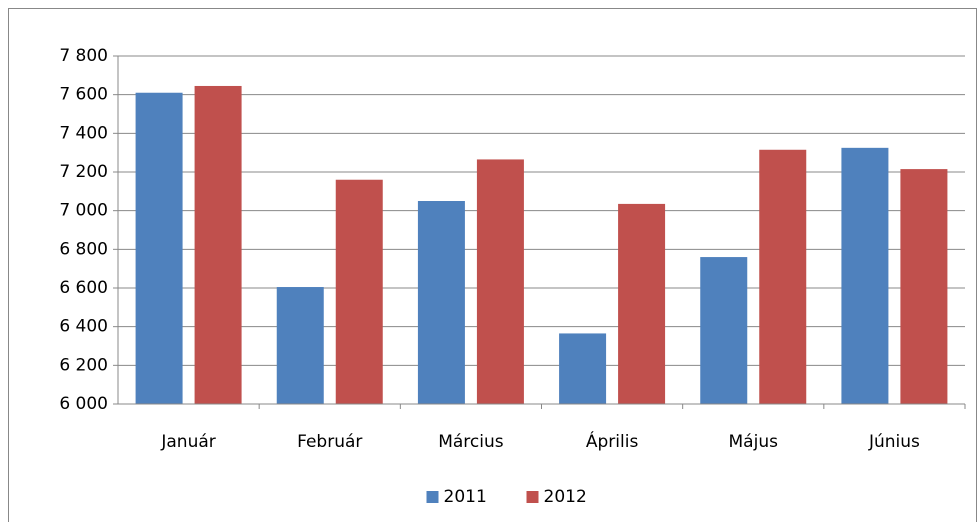 The width and height of the screenshot is (980, 526). Describe the element at coordinates (471, 442) in the screenshot. I see `x-tick-label: Március` at that location.